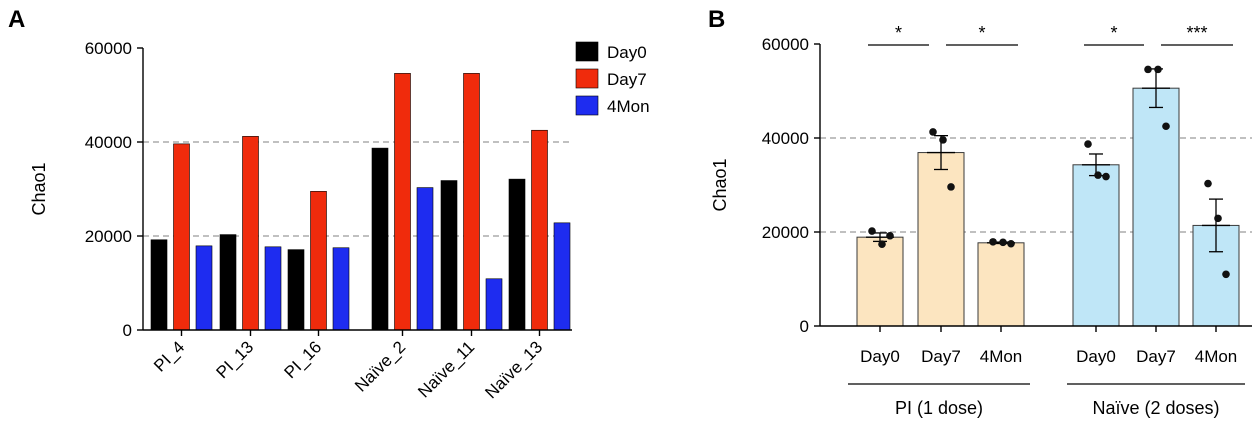 The width and height of the screenshot is (1258, 432). I want to click on a-legend: Day0 Day7 4Mon, so click(612, 78).